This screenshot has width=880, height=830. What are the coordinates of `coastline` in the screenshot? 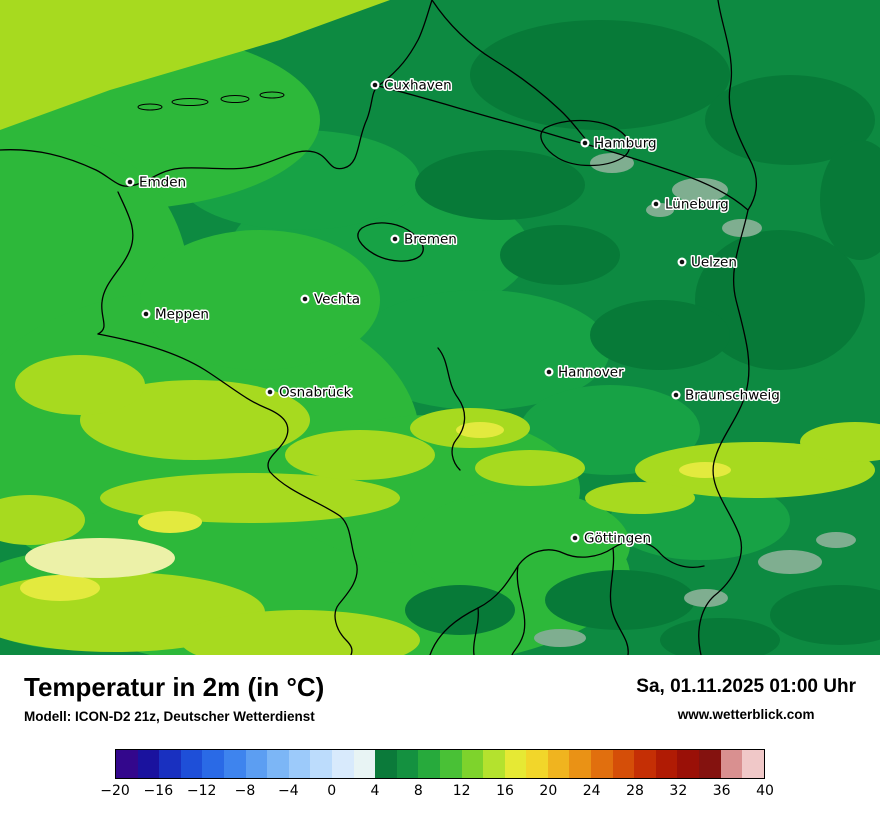 It's located at (189, 136).